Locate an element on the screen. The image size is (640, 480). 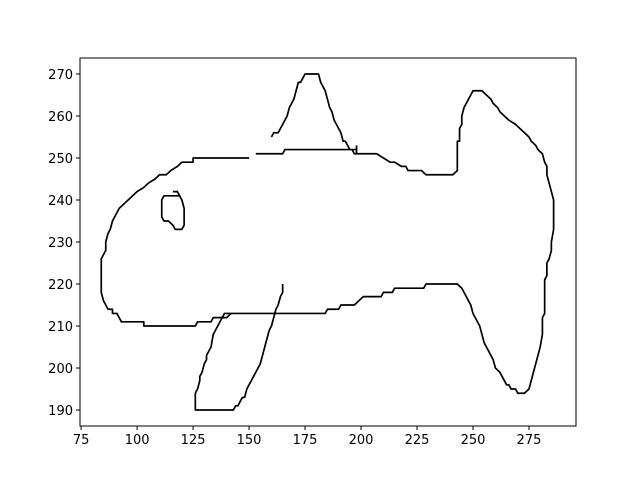
x-tick-label: 125 is located at coordinates (193, 440).